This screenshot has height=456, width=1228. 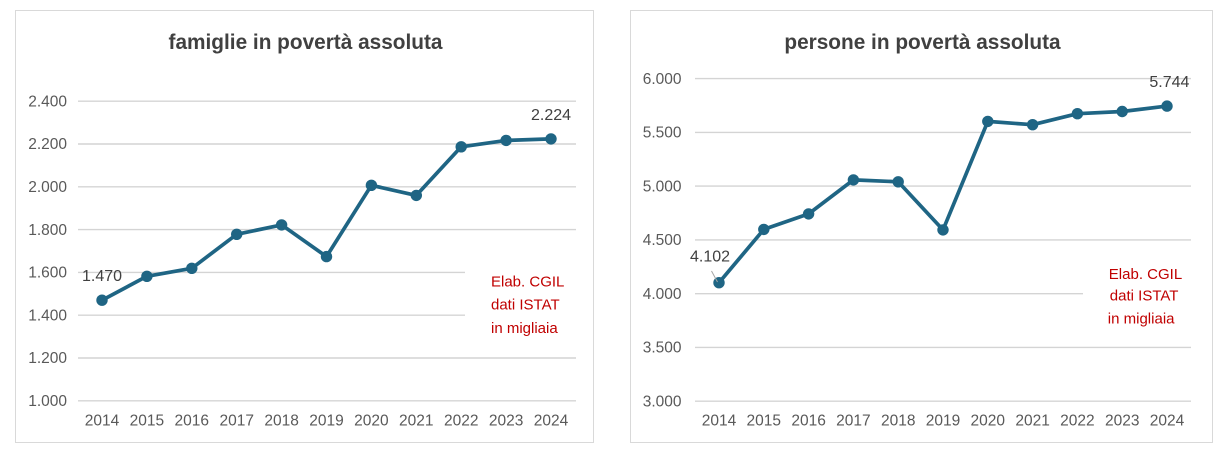 What do you see at coordinates (47, 358) in the screenshot?
I see `svg-text: 1.200` at bounding box center [47, 358].